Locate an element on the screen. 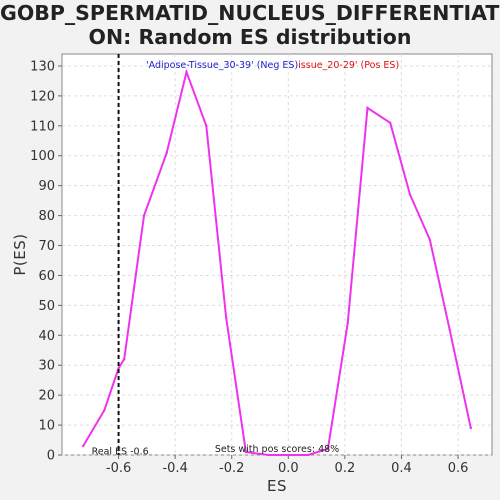  x-axis-label: ES is located at coordinates (277, 486).